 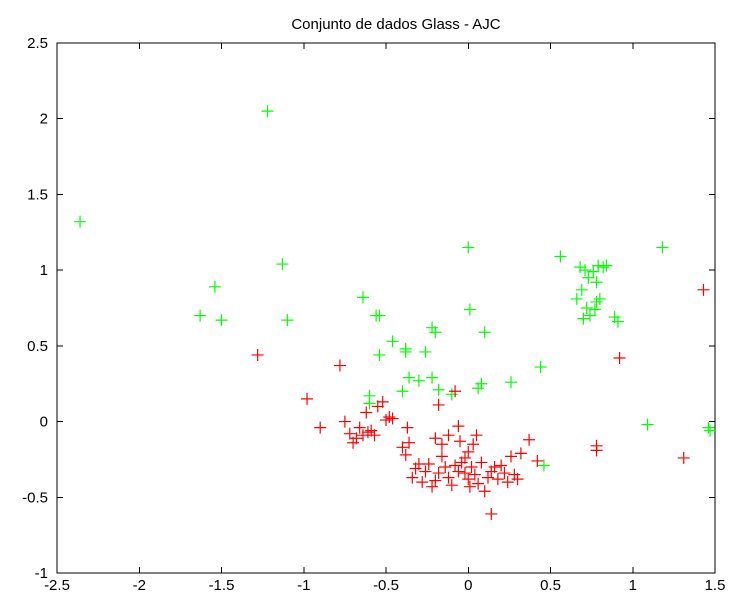 I want to click on y-tick-label: 2.5, so click(x=37, y=43).